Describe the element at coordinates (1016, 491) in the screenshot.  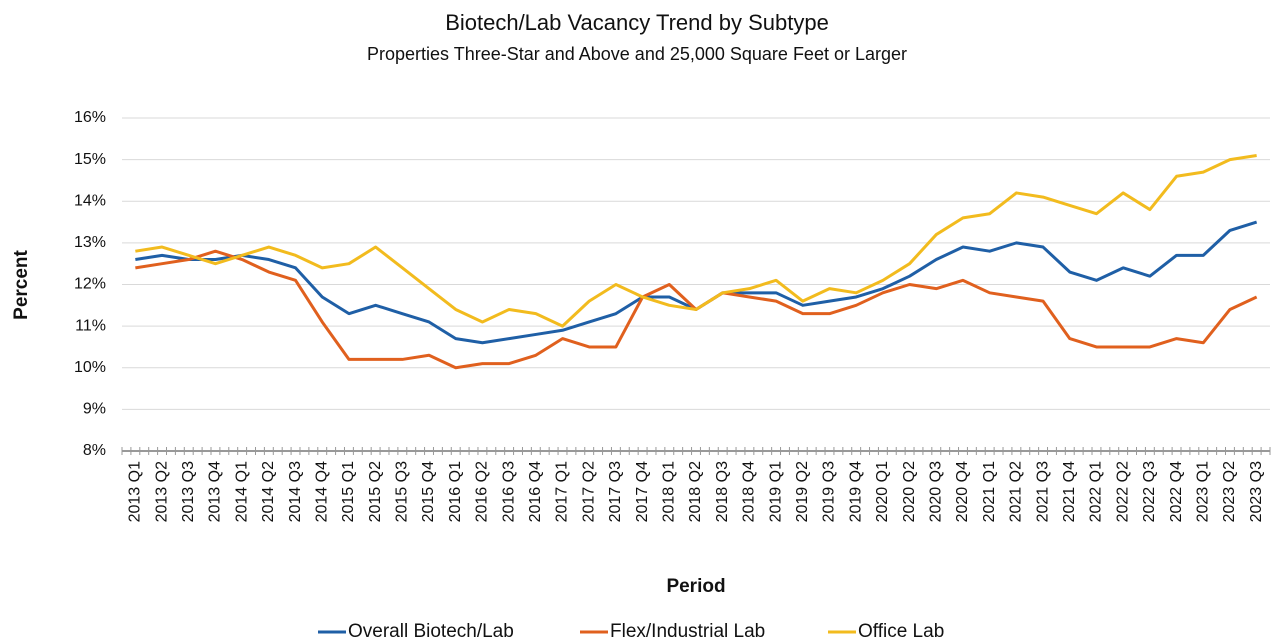
I see `x-tick-label: 2021 Q2` at that location.